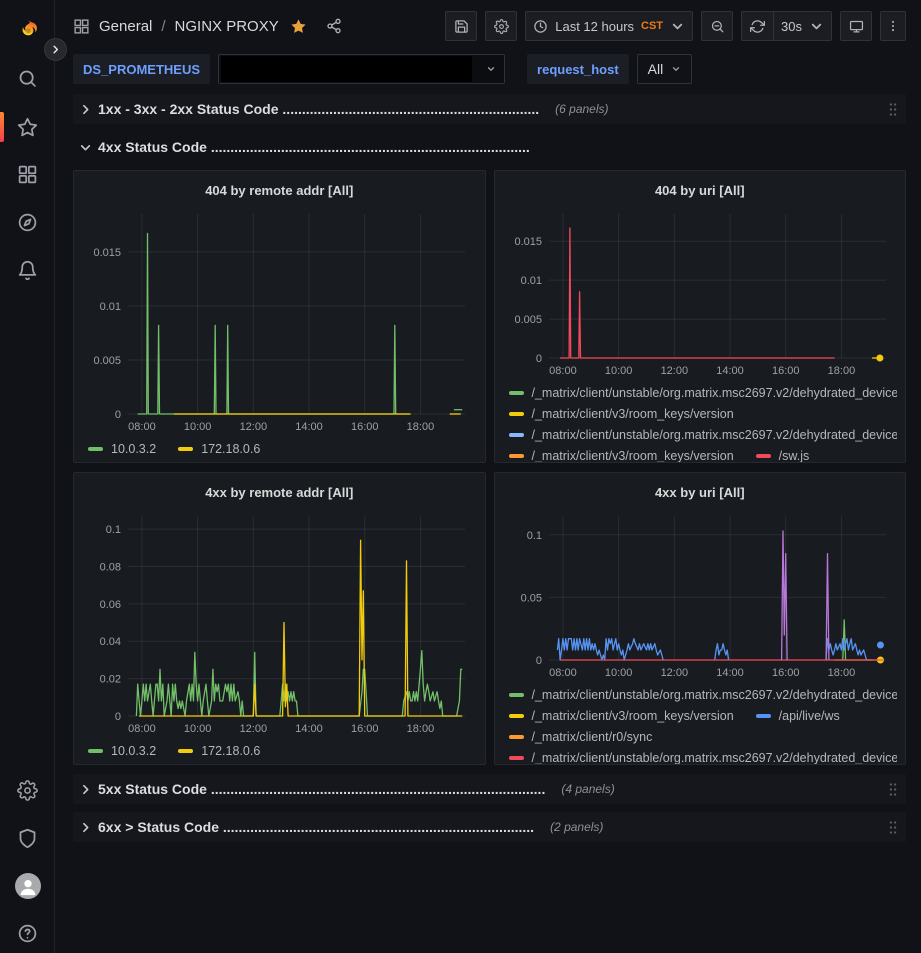  I want to click on breadcrumb-dashboard-title: NGINX PROXY, so click(226, 26).